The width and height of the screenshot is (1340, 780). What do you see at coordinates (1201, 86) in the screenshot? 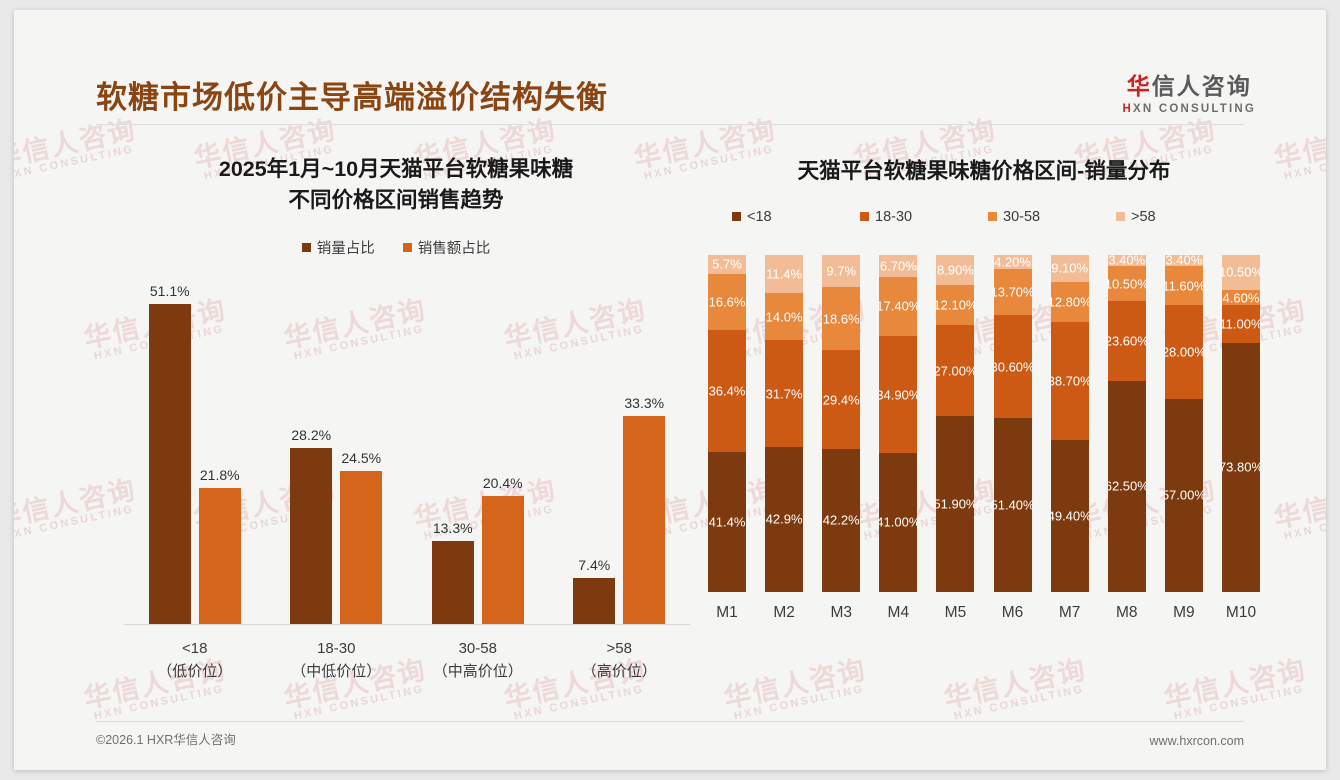
I see `logo-chinese-rest: 信人咨询` at bounding box center [1201, 86].